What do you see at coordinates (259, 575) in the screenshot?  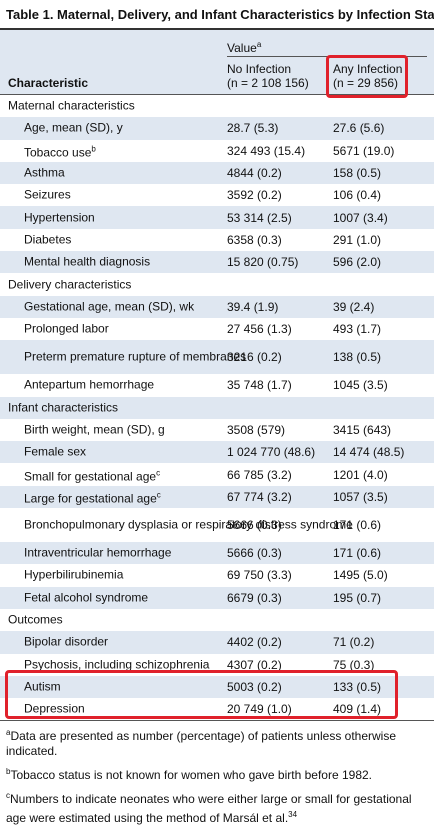 I see `cell: 69 750 (3.3)` at bounding box center [259, 575].